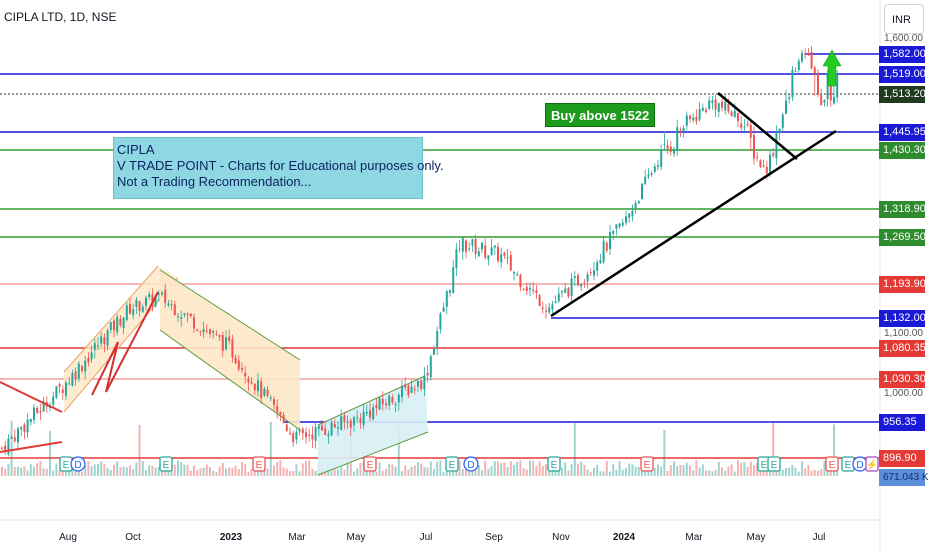 Image resolution: width=932 pixels, height=550 pixels. What do you see at coordinates (903, 333) in the screenshot?
I see `y-tick-1: 1,100.00` at bounding box center [903, 333].